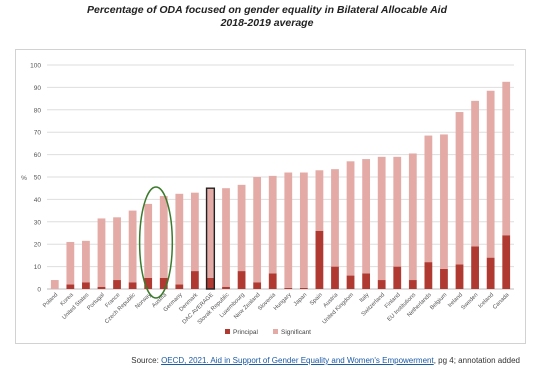  What do you see at coordinates (300, 299) in the screenshot?
I see `x-tick-label-japan-16: Japan` at bounding box center [300, 299].